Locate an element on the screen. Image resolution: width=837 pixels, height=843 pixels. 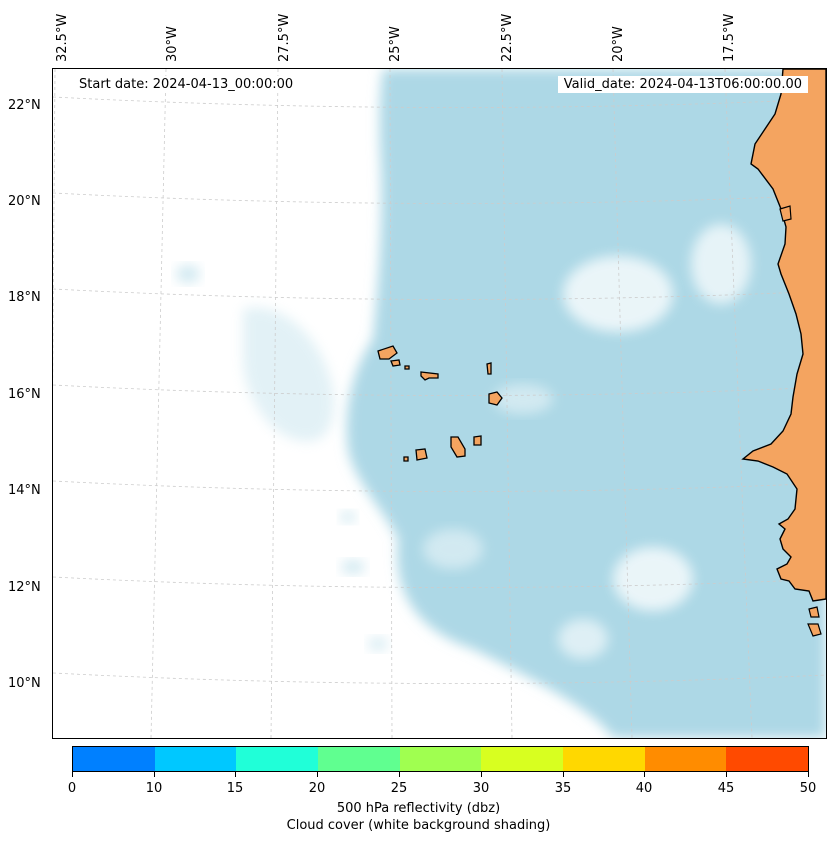
island-sao-nicolau is located at coordinates (429, 376).